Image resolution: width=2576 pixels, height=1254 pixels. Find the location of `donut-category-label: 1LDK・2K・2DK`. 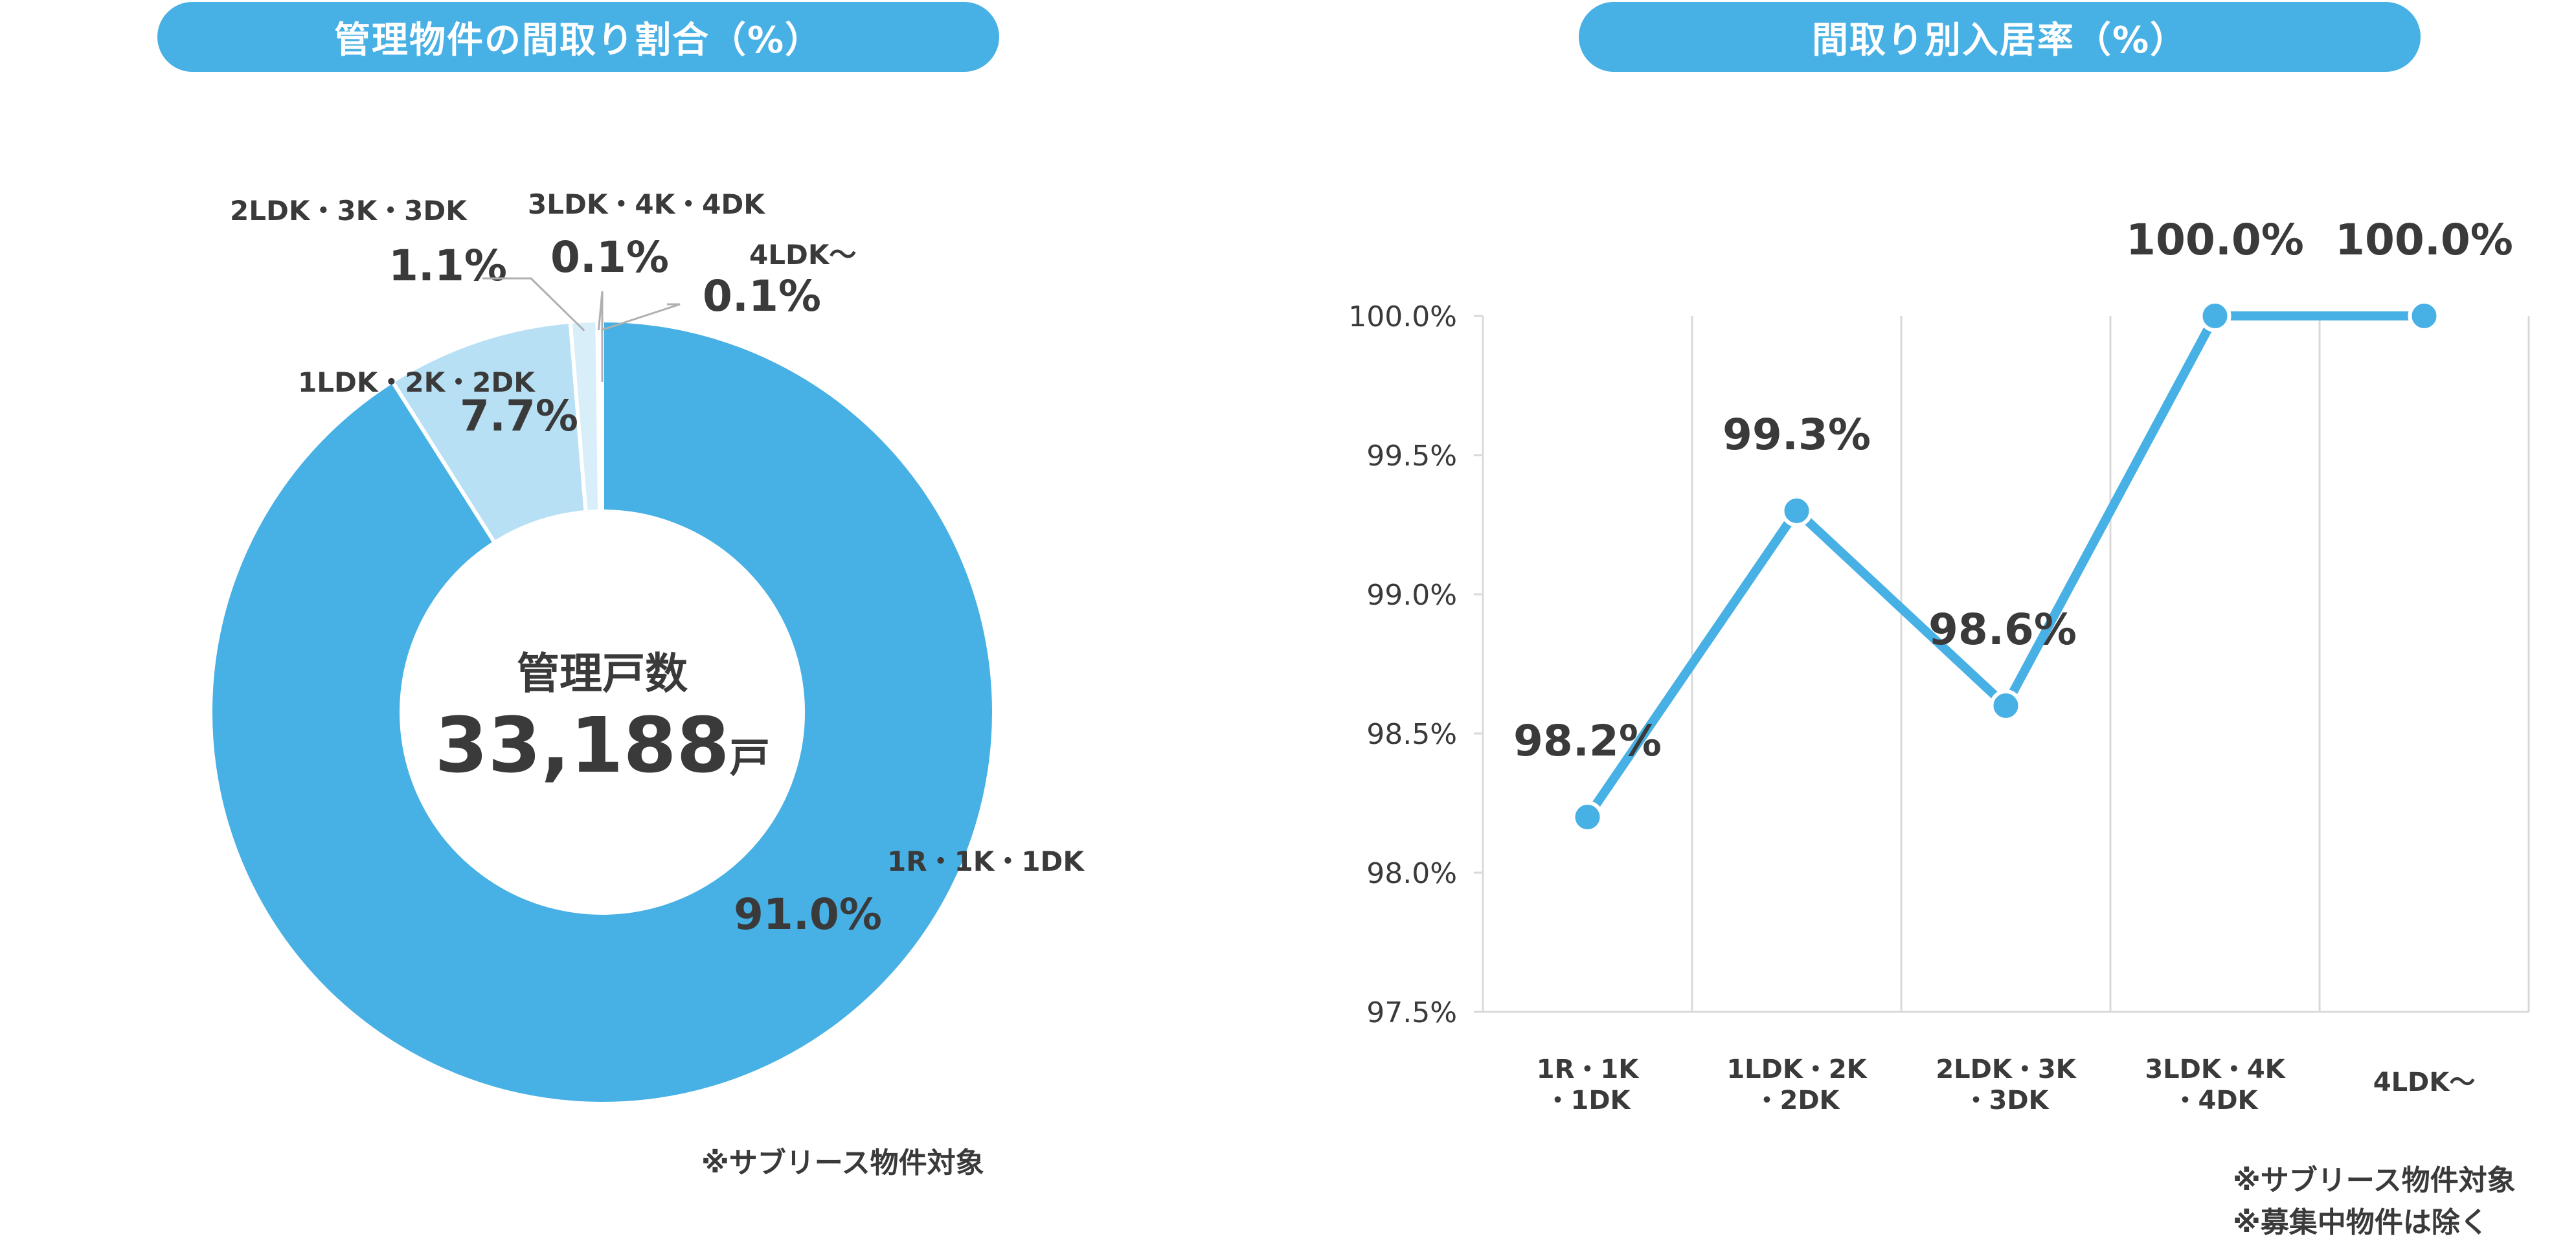

donut-category-label: 1LDK・2K・2DK is located at coordinates (417, 382).